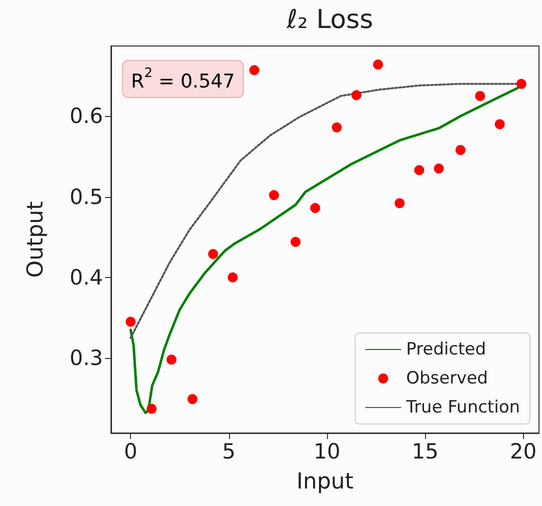 Image resolution: width=542 pixels, height=506 pixels. I want to click on legend-label: Predicted, so click(446, 350).